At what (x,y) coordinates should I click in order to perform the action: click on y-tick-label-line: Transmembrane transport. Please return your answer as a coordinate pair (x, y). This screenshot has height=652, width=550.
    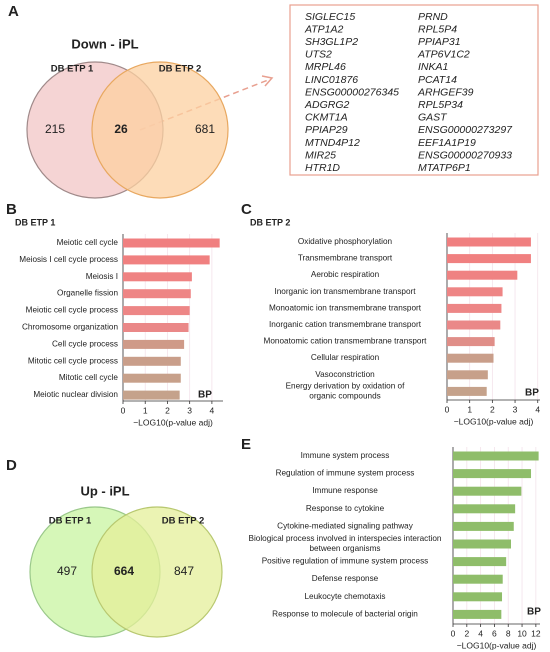
    Looking at the image, I should click on (345, 258).